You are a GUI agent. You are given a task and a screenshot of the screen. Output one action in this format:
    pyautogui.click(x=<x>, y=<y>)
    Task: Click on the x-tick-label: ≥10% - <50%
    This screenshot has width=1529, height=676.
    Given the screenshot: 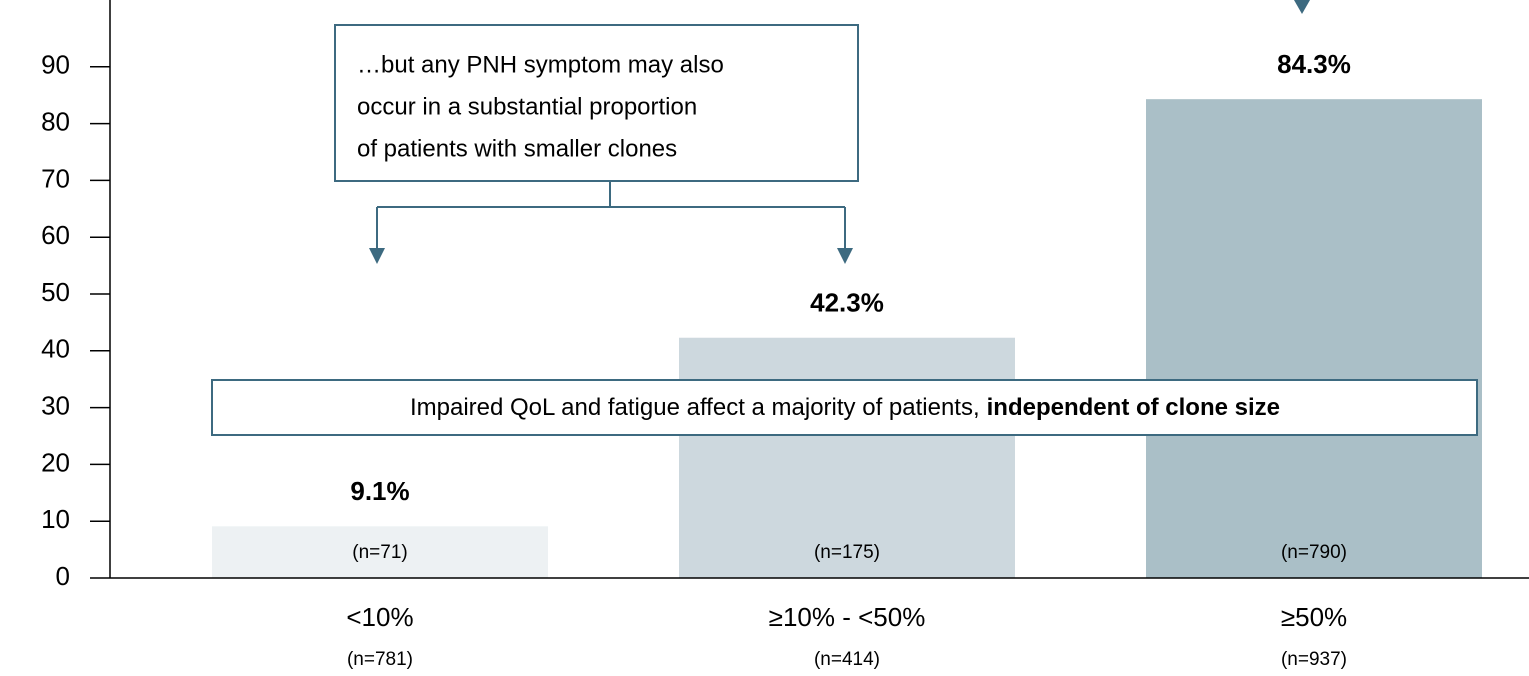 What is the action you would take?
    pyautogui.click(x=847, y=617)
    